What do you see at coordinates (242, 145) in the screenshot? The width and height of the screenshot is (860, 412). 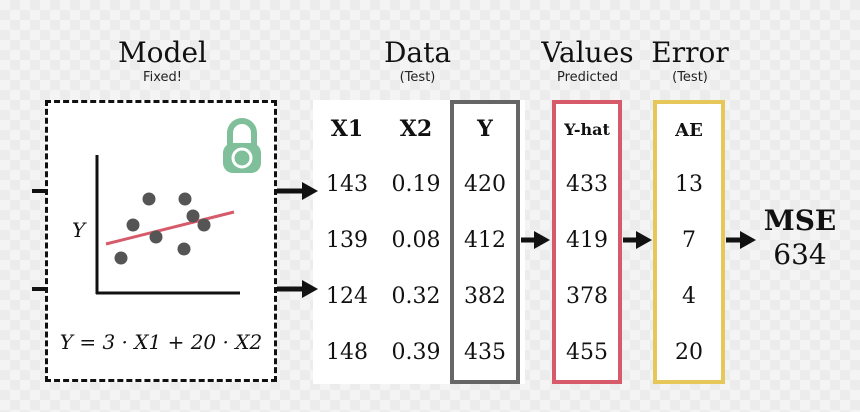 I see `lock-icon` at bounding box center [242, 145].